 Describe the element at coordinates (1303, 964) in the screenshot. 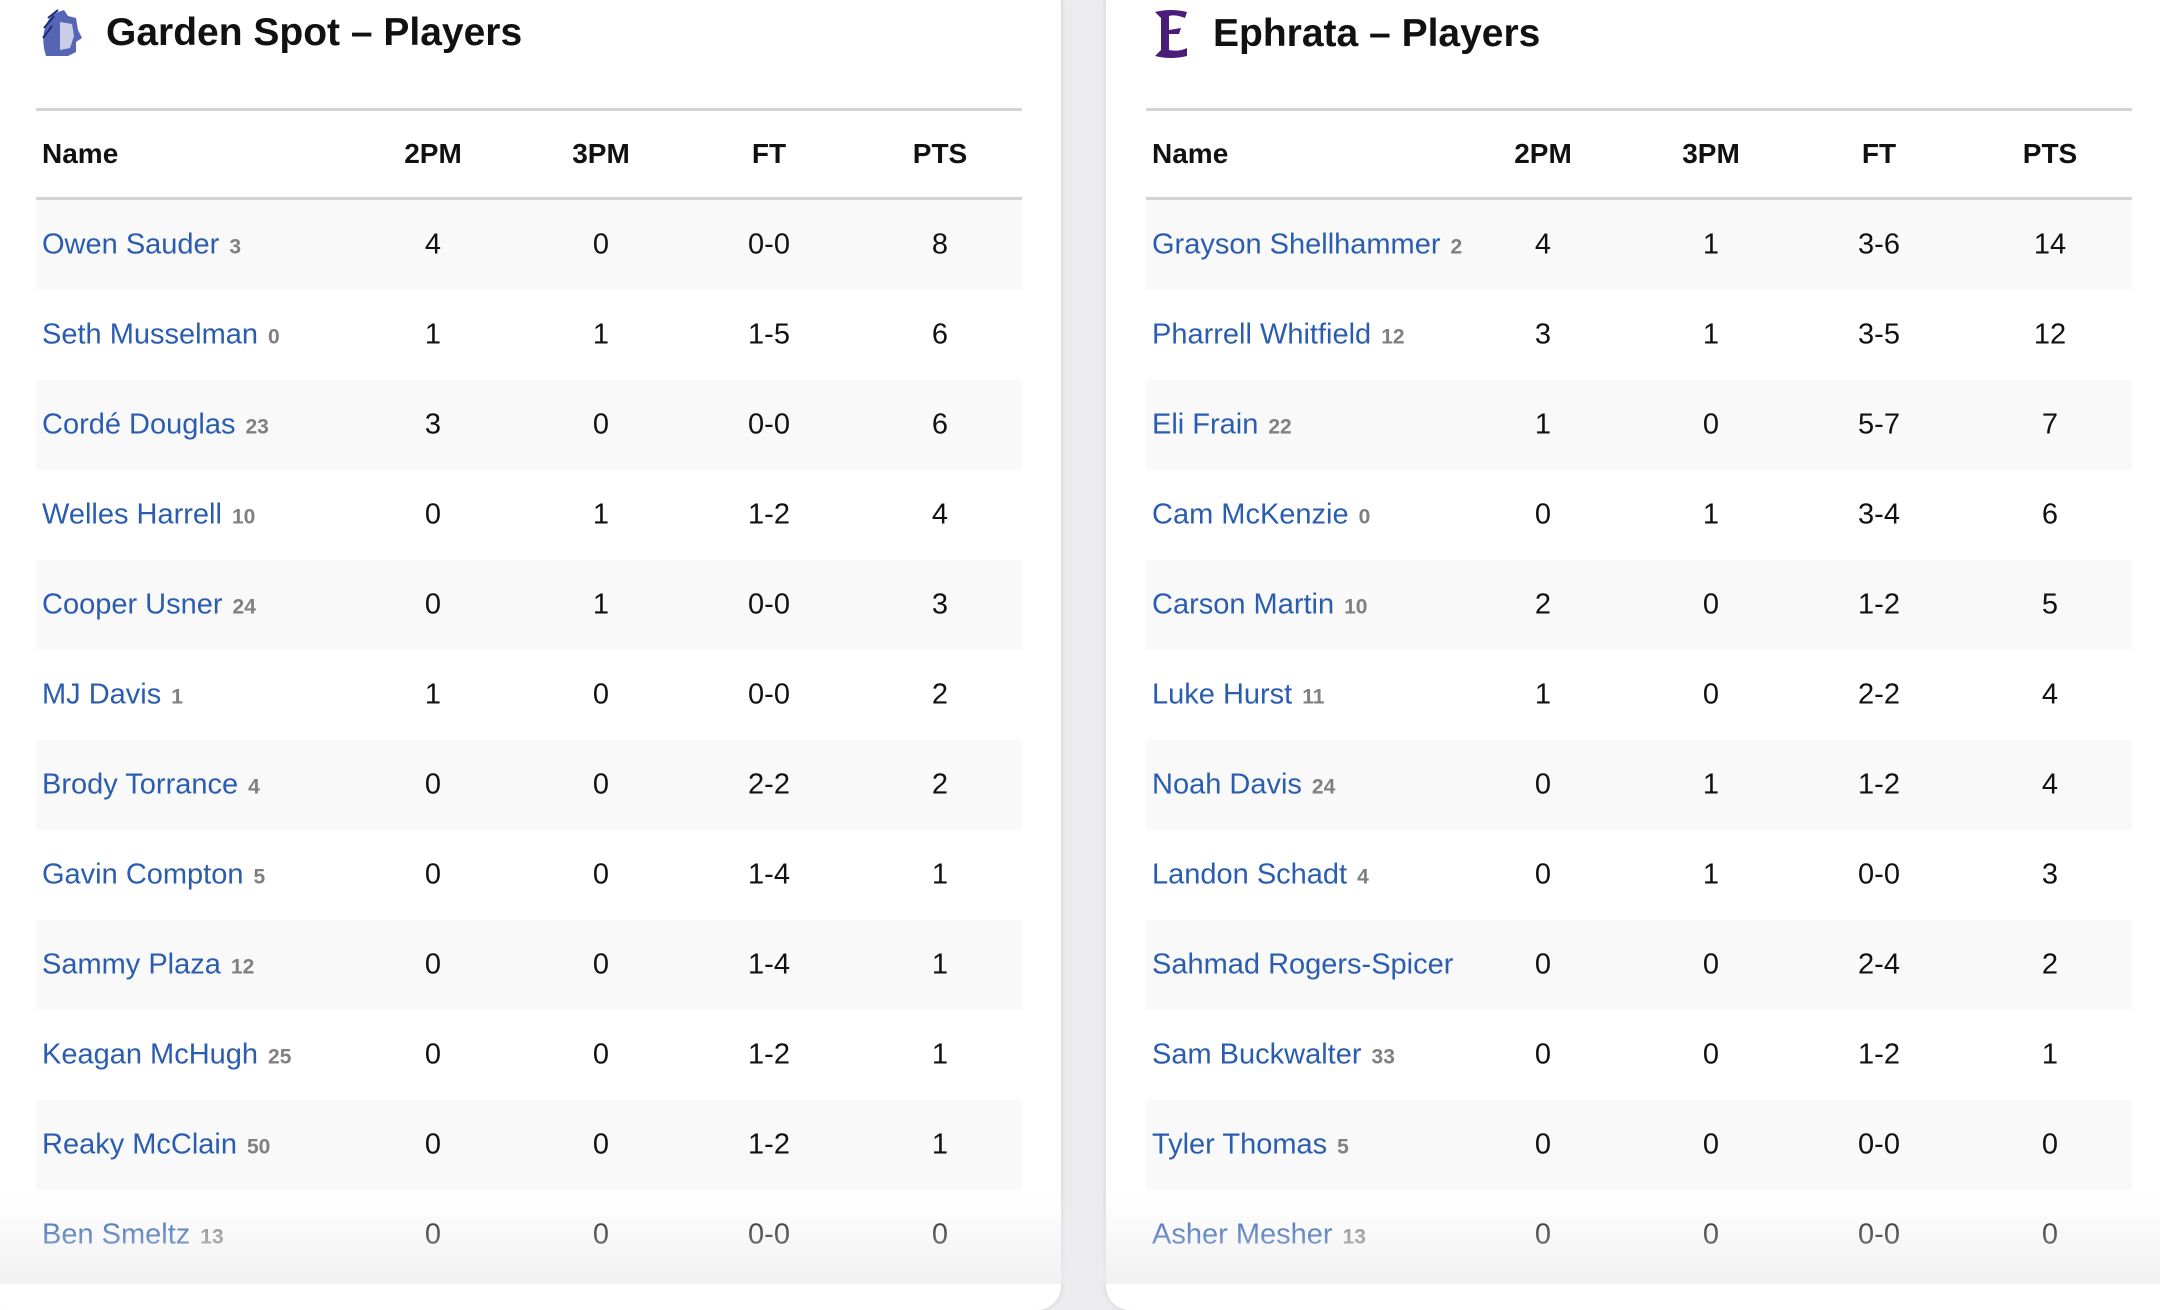

I see `player-link: Sahmad Rogers-Spicer` at that location.